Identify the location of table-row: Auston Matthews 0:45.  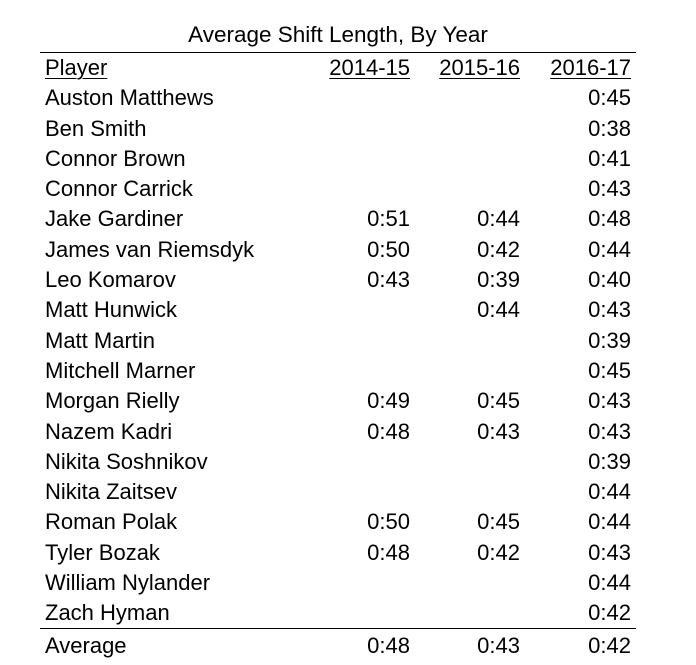
(338, 98).